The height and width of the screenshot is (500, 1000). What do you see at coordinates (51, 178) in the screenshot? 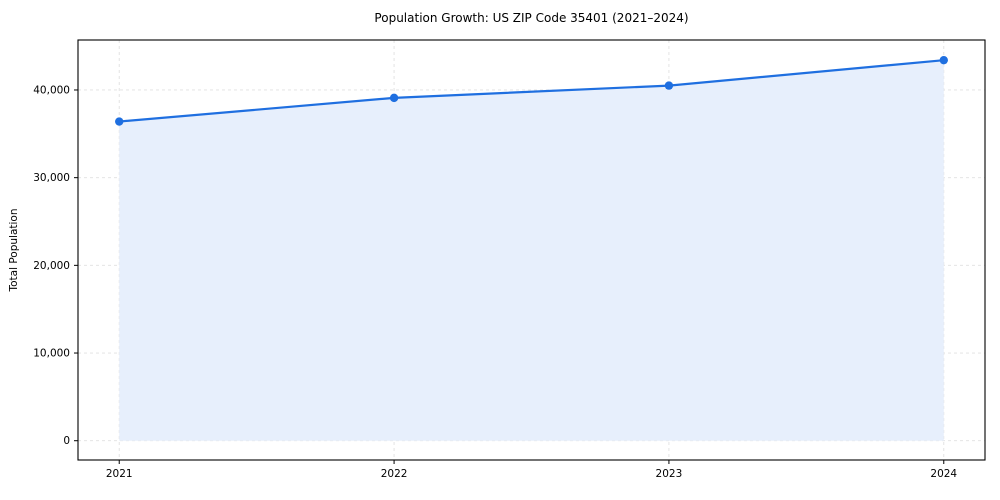
I see `y-tick-label: 30,000` at bounding box center [51, 178].